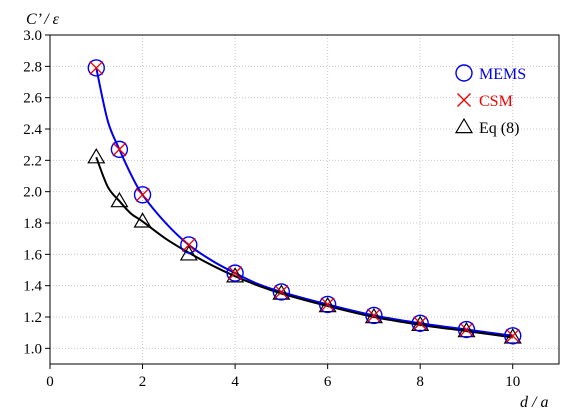  What do you see at coordinates (32, 36) in the screenshot?
I see `y-tick-label: 3.0` at bounding box center [32, 36].